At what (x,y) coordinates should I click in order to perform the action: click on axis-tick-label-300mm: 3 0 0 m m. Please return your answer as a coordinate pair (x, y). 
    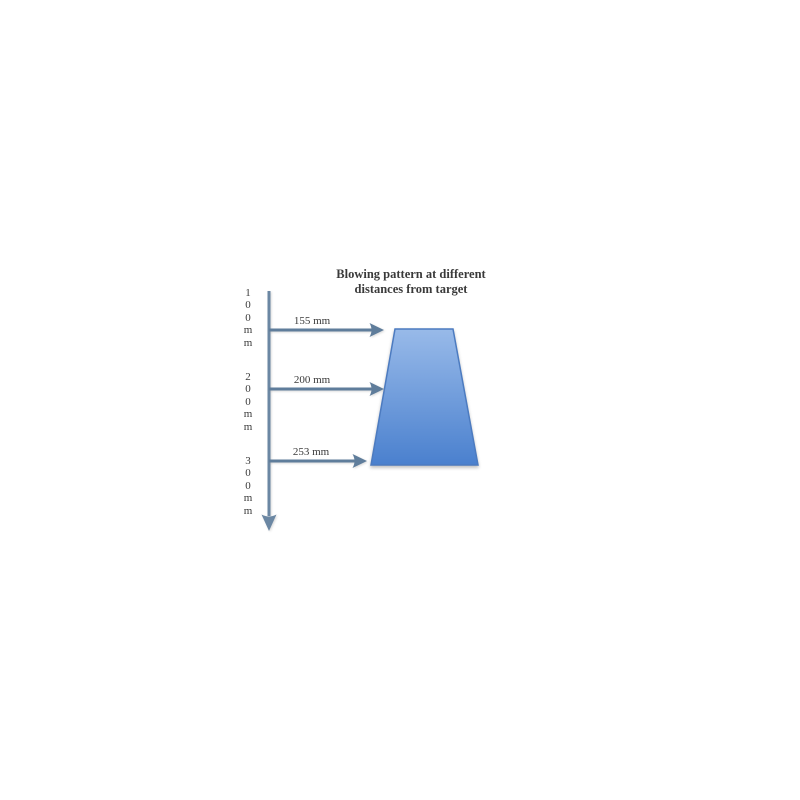
    Looking at the image, I should click on (248, 486).